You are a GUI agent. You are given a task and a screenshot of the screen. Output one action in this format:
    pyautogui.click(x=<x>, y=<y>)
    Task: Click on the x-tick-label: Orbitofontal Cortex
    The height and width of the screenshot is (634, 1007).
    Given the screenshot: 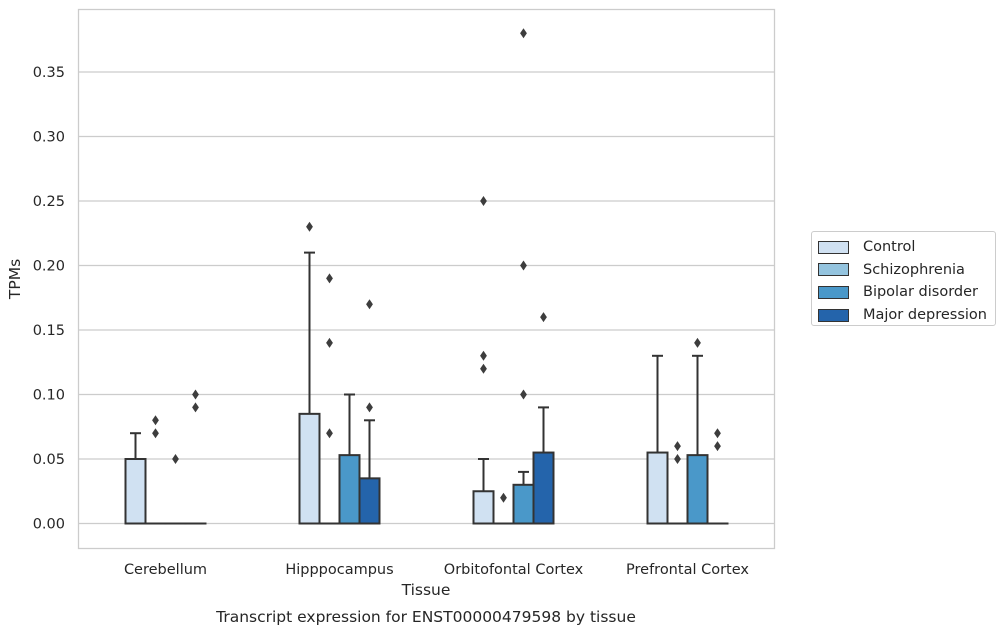 What is the action you would take?
    pyautogui.click(x=514, y=570)
    